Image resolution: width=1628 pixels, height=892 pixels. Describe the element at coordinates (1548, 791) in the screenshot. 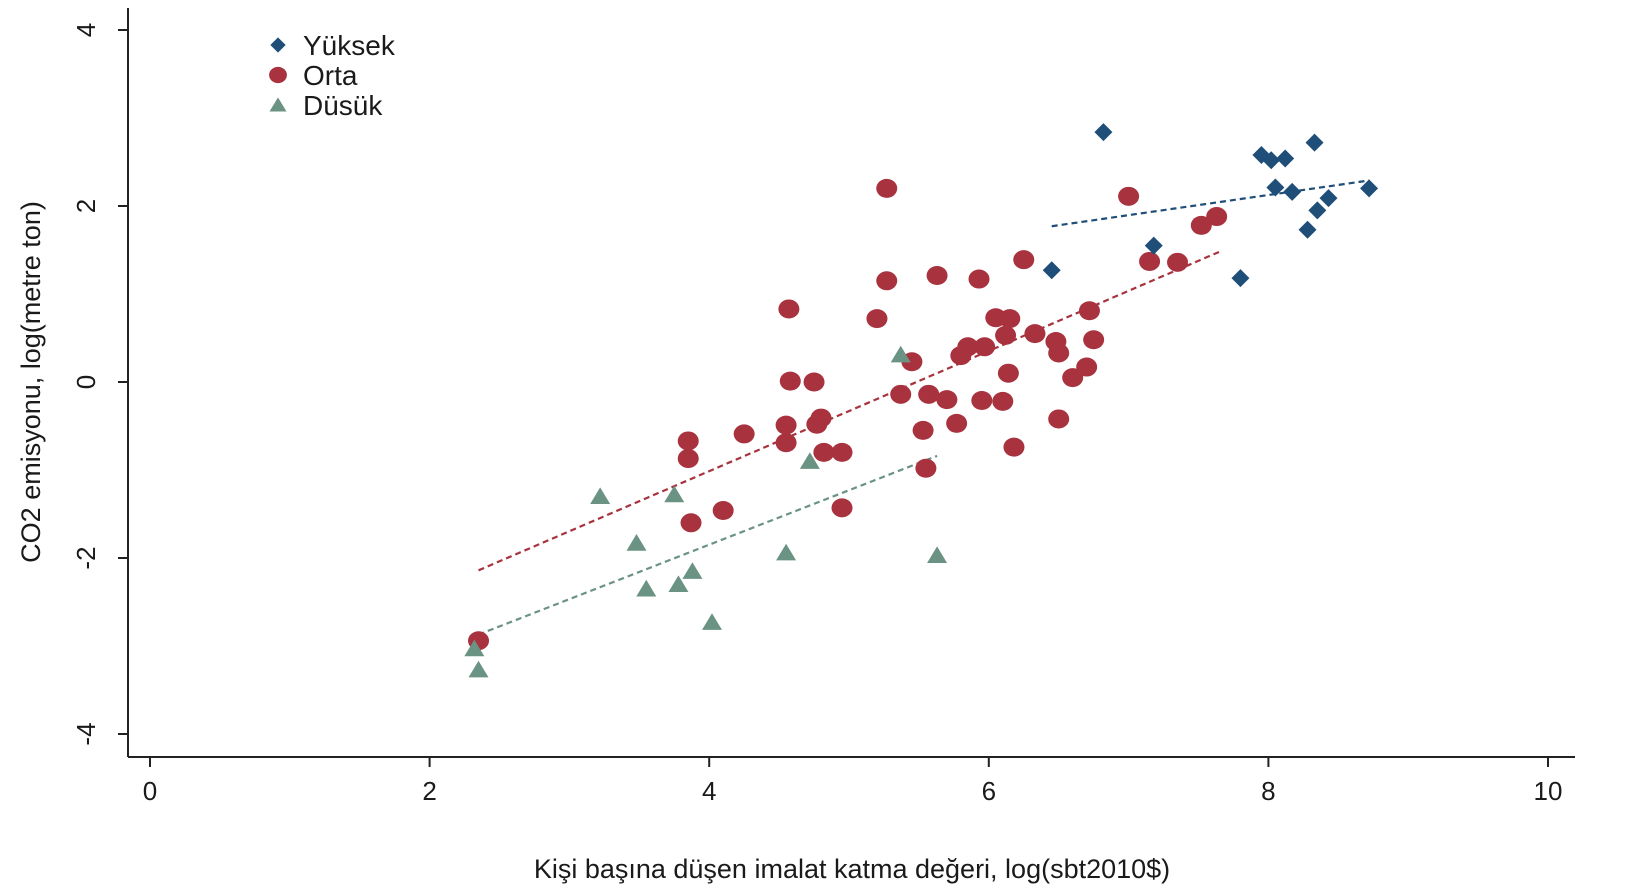

I see `x-tick-label: 10` at that location.